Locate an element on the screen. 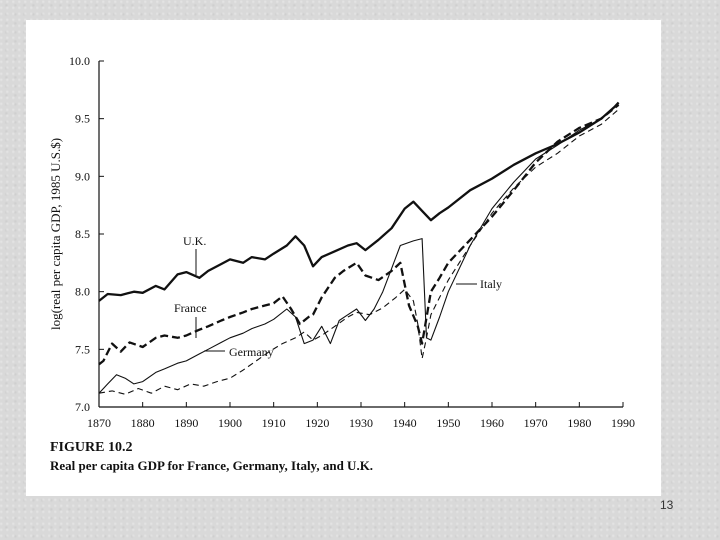  annotation-label-germany: Germany is located at coordinates (251, 352).